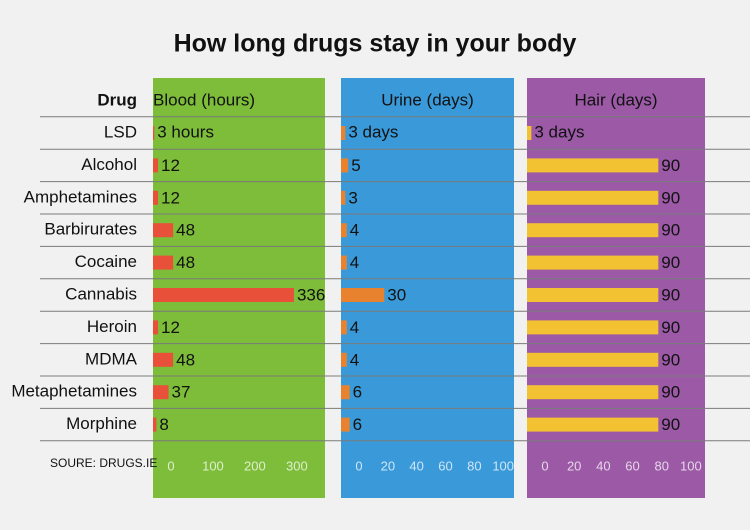 This screenshot has width=750, height=530. I want to click on panel-title: Hair (days), so click(615, 99).